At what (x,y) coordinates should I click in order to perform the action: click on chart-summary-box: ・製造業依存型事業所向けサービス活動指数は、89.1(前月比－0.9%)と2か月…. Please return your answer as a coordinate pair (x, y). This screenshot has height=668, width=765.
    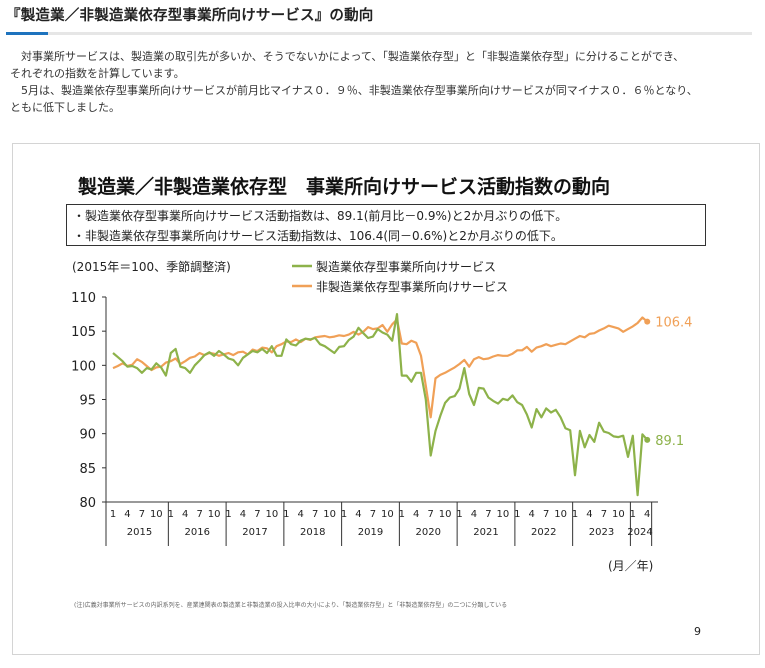
    Looking at the image, I should click on (386, 225).